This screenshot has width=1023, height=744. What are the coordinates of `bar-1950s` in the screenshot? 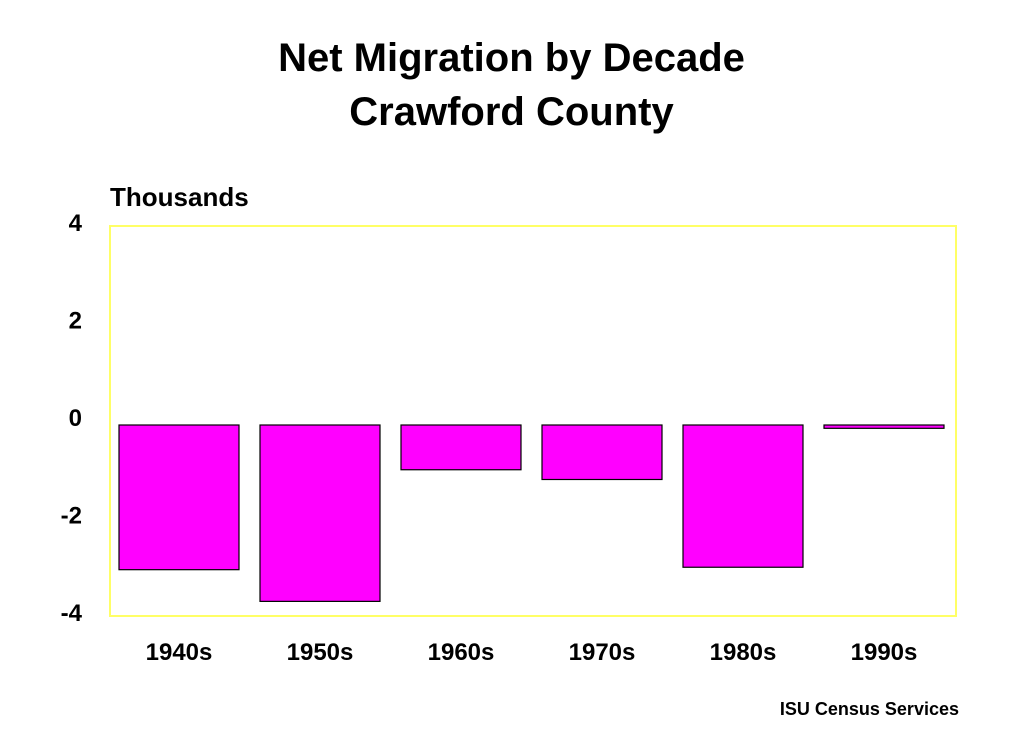 It's located at (320, 513).